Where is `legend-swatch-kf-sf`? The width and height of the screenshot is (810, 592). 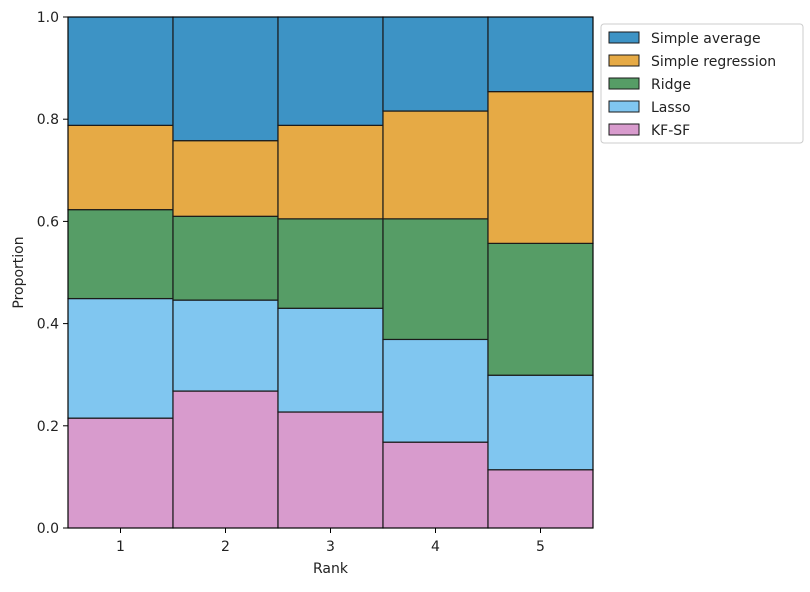
legend-swatch-kf-sf is located at coordinates (624, 129).